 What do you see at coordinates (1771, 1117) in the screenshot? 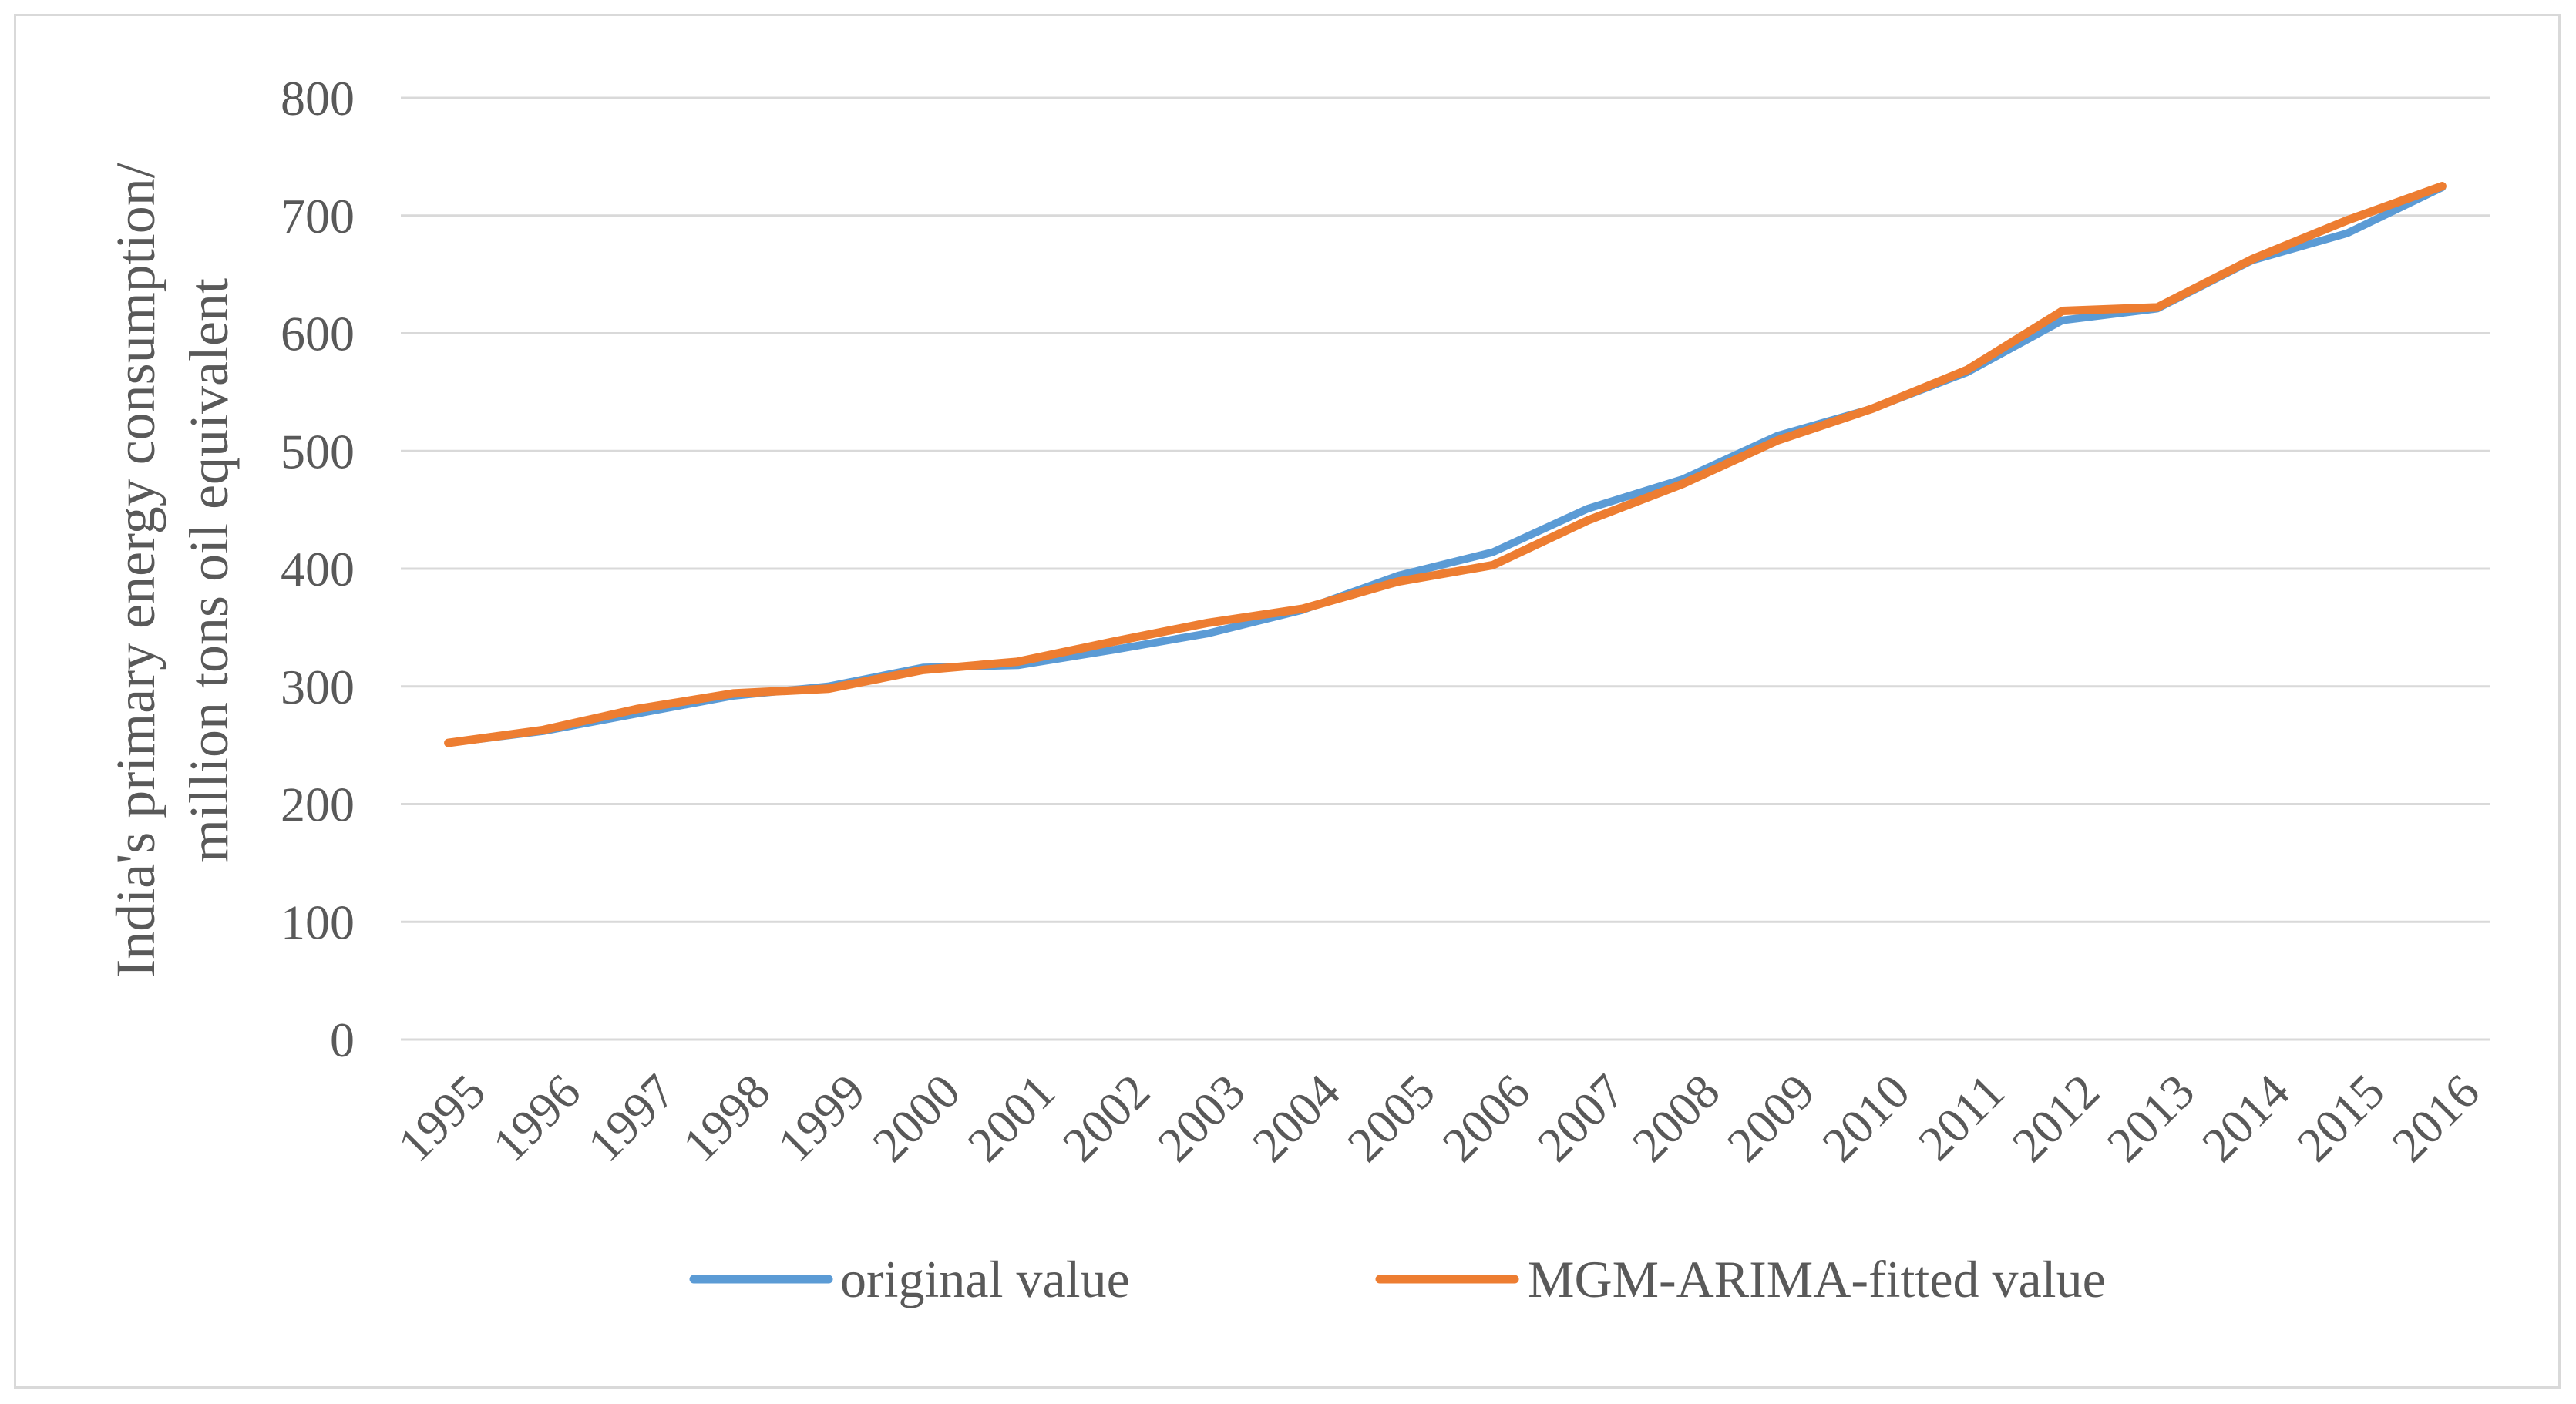
I see `x-tick-label: 2009` at bounding box center [1771, 1117].